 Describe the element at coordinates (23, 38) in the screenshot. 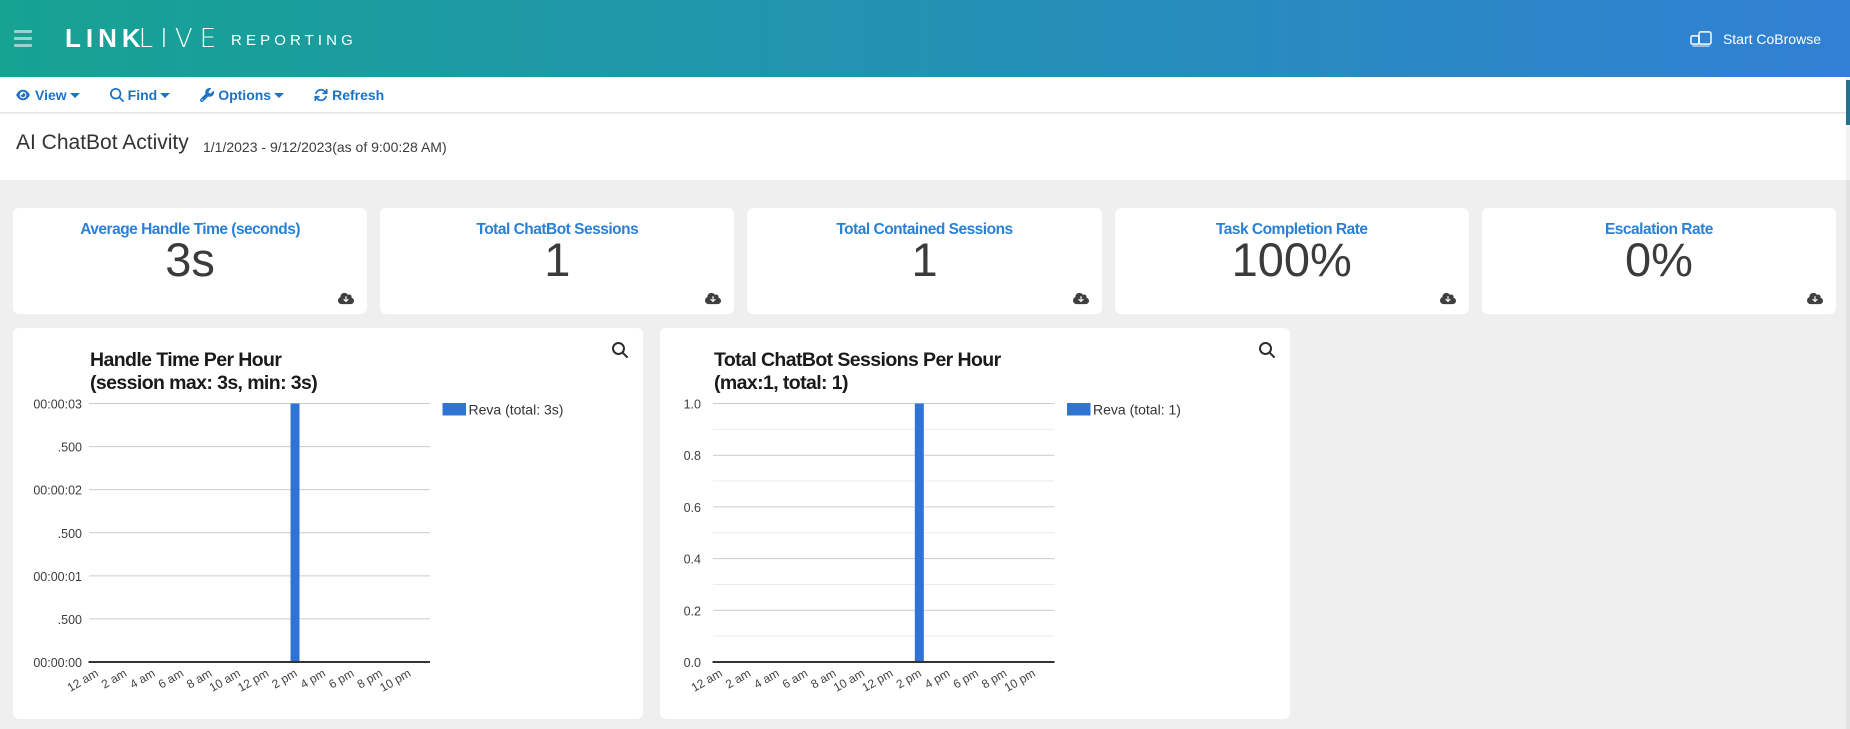

I see `menu-hamburger-icon` at that location.